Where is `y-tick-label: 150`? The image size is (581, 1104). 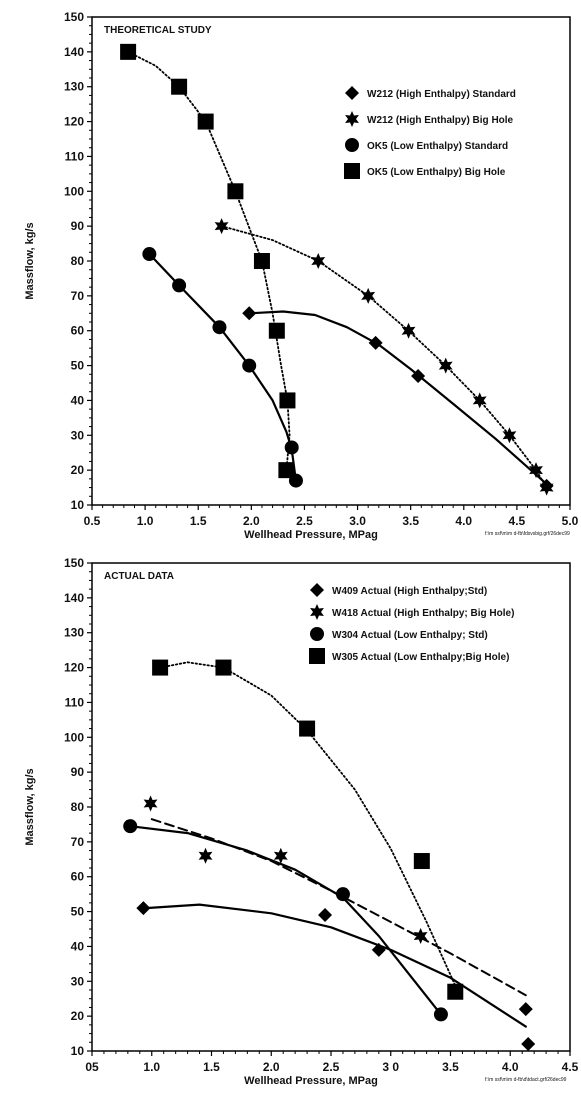 y-tick-label: 150 is located at coordinates (74, 17).